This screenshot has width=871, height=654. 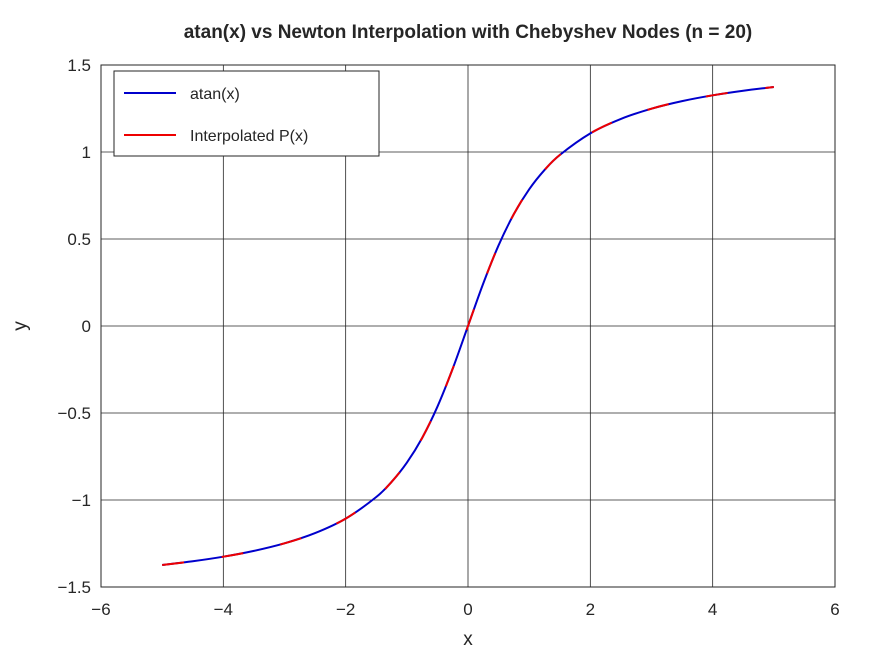 What do you see at coordinates (86, 326) in the screenshot?
I see `y-tick-label: 0` at bounding box center [86, 326].